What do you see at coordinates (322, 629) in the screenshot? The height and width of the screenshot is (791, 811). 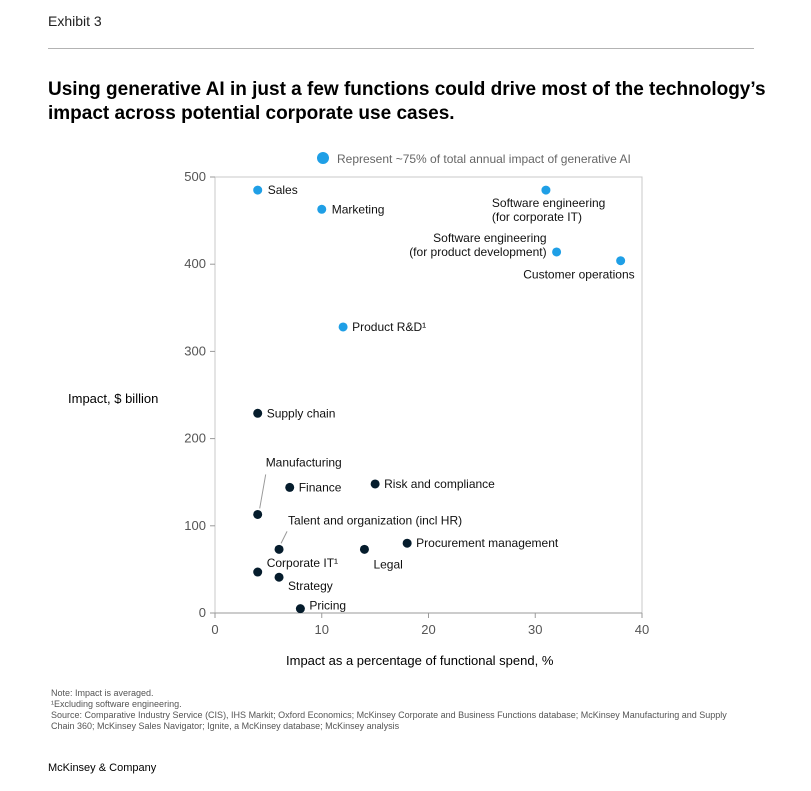 I see `x-tick-label: 10` at bounding box center [322, 629].